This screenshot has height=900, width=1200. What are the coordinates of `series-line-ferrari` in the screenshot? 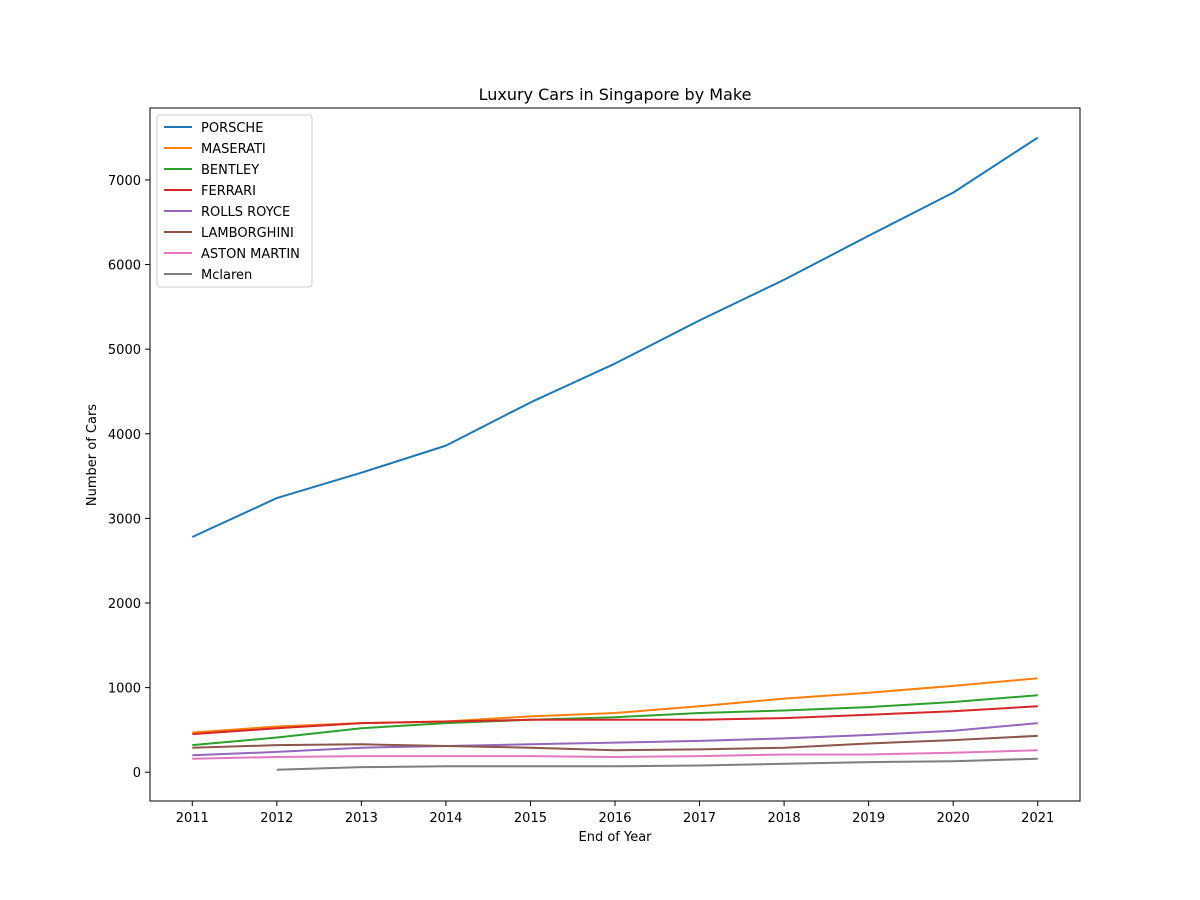 It's located at (615, 720).